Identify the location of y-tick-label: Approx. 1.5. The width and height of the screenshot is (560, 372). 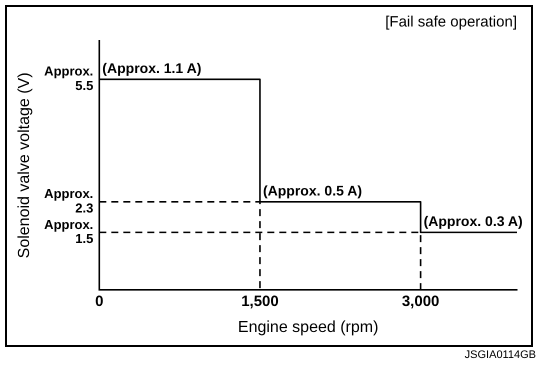
(69, 231).